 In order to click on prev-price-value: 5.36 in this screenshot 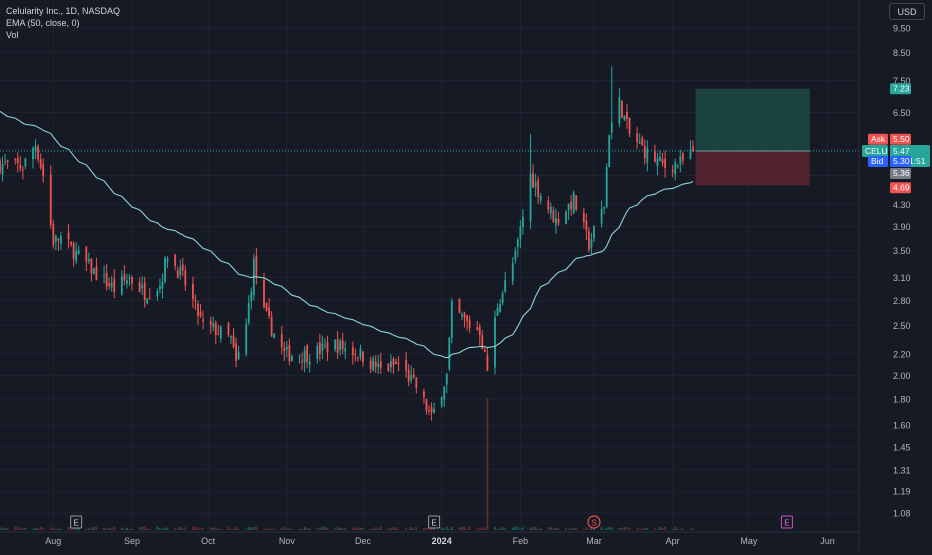, I will do `click(901, 173)`.